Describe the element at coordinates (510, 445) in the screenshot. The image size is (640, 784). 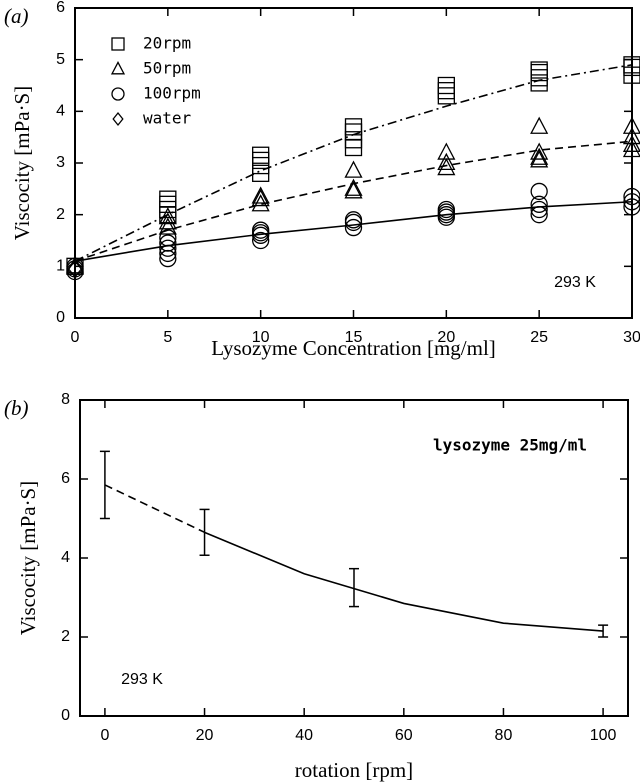
I see `note: lysozyme 25mg/ml` at that location.